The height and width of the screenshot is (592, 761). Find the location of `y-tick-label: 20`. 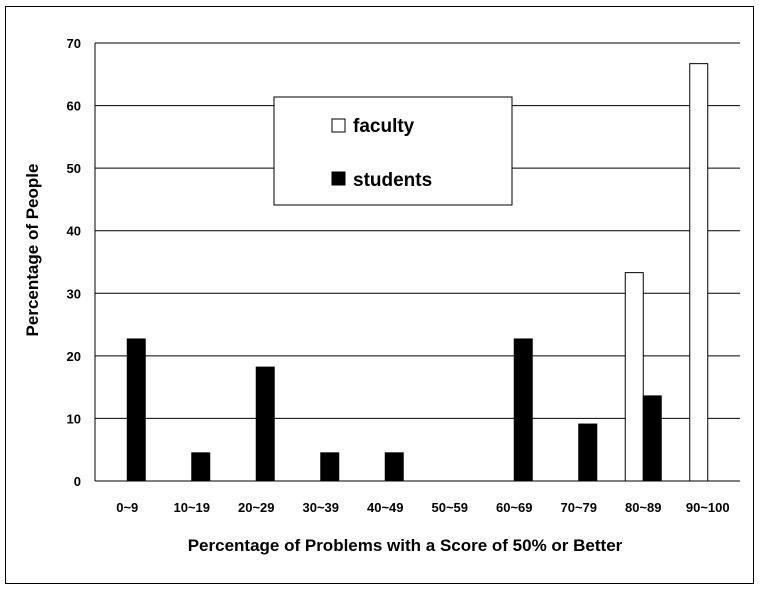

y-tick-label: 20 is located at coordinates (74, 356).